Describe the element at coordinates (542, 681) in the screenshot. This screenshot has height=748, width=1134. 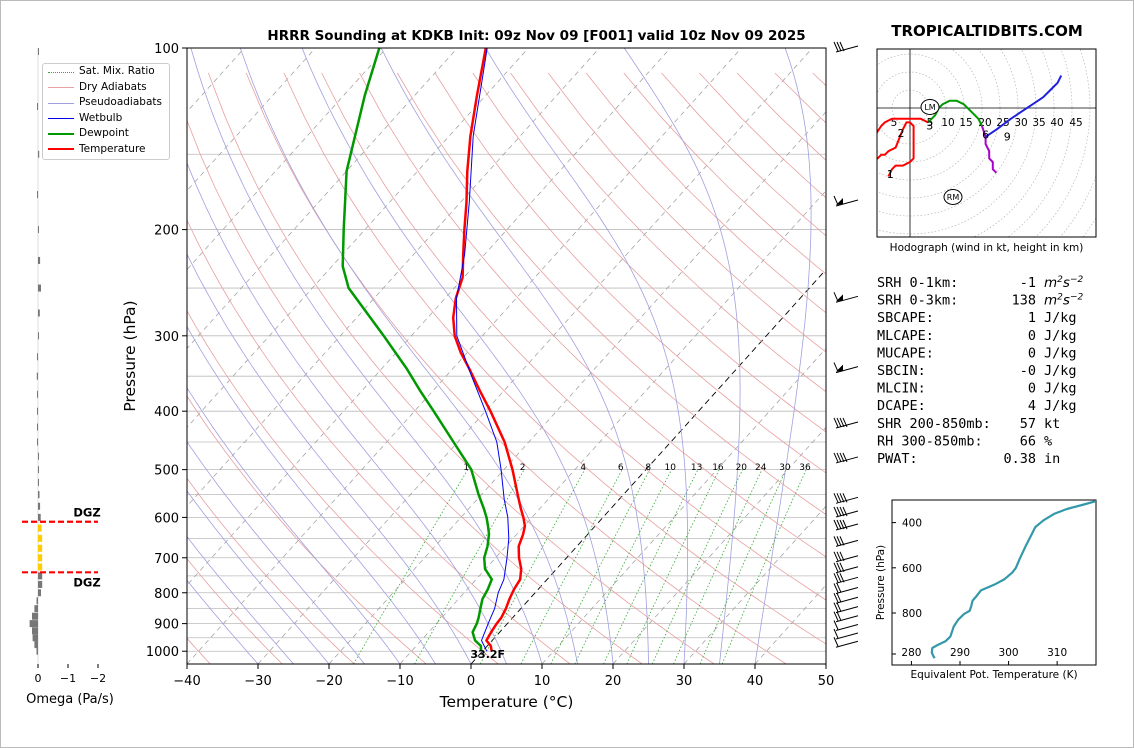
I see `x-tick-label: 10` at that location.